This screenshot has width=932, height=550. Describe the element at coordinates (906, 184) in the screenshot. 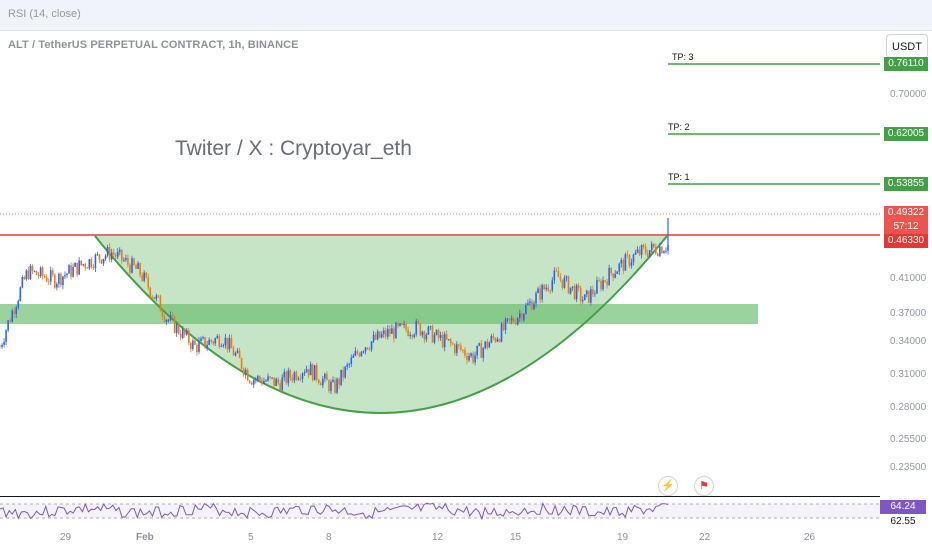

I see `tp1-price-tag: 0.53855` at that location.